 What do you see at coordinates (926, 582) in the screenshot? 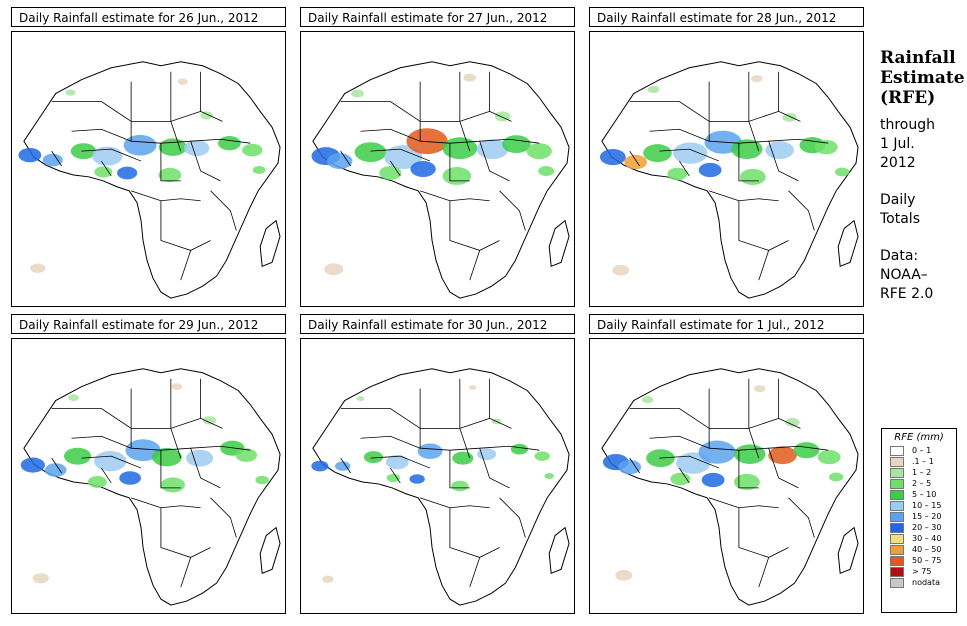
I see `legend-label: nodata` at bounding box center [926, 582].